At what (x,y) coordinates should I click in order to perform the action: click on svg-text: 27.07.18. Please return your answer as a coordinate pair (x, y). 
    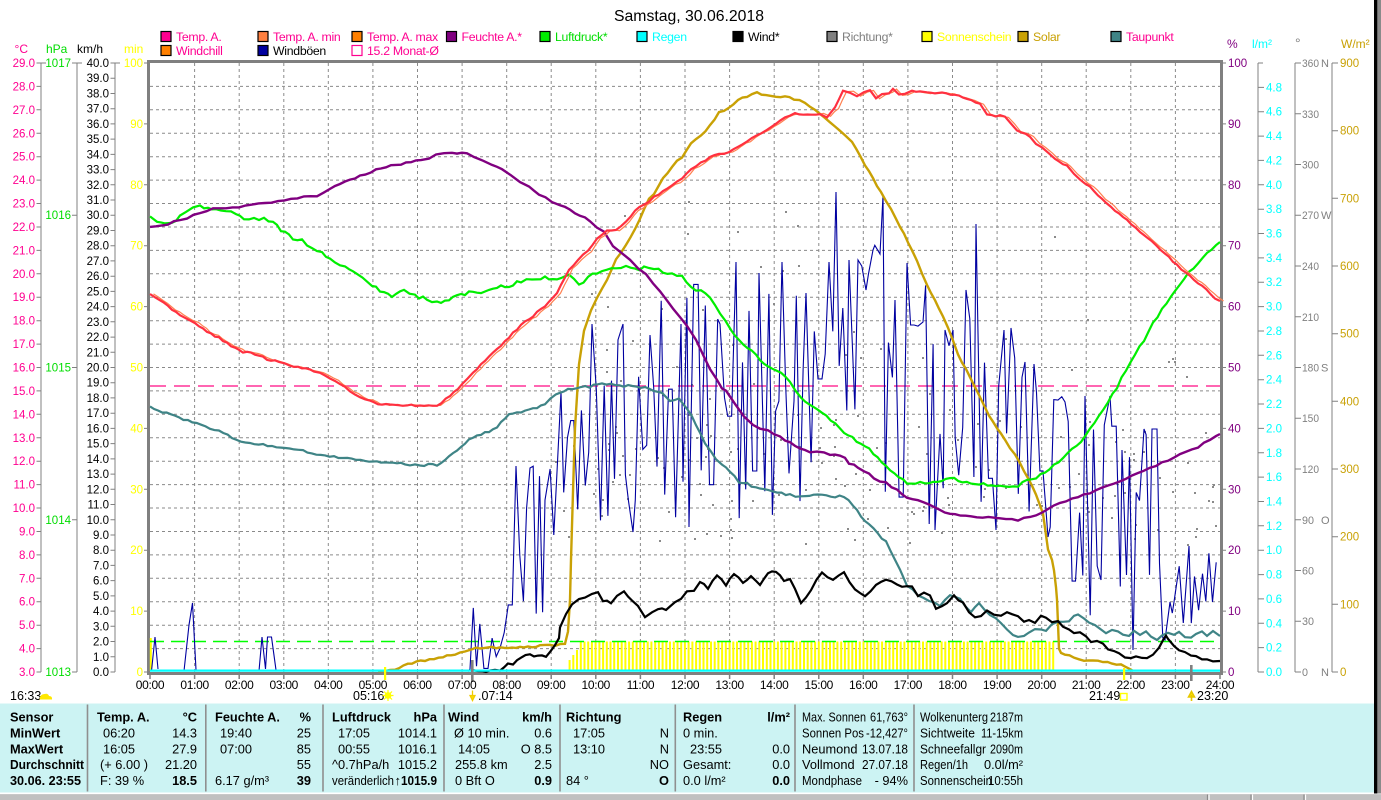
    Looking at the image, I should click on (885, 764).